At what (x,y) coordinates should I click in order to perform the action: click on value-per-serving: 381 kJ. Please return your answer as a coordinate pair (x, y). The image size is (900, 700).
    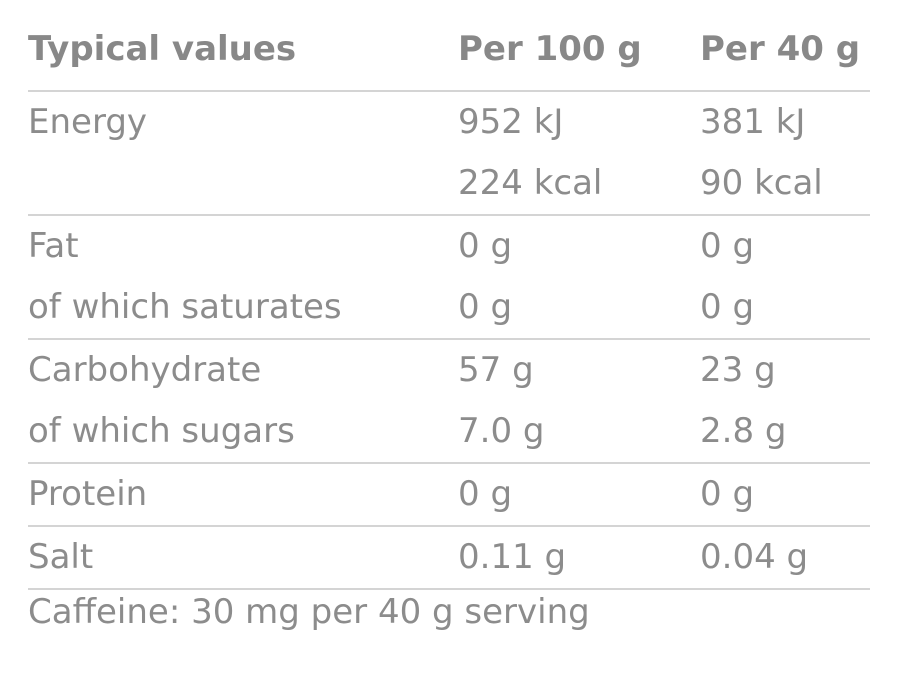
    Looking at the image, I should click on (753, 122).